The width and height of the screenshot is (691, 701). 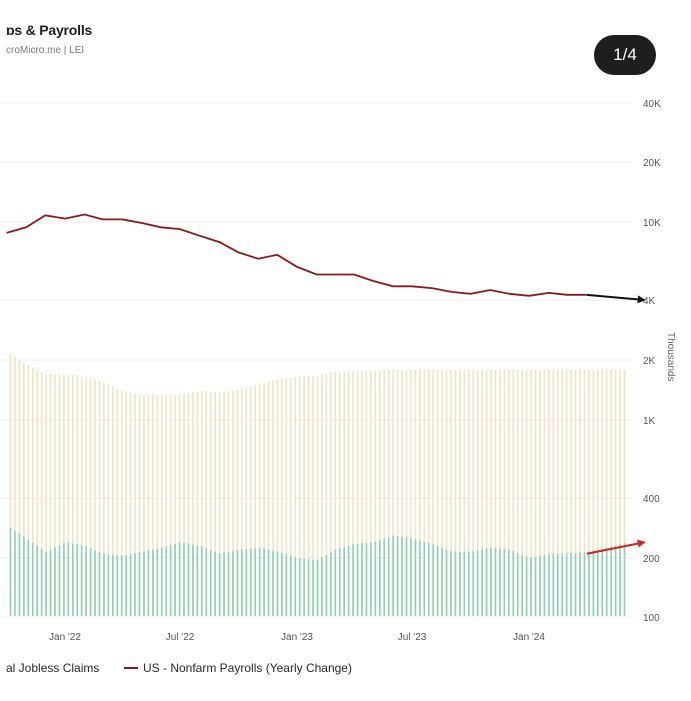 I want to click on initial-claims-bars, so click(x=317, y=571).